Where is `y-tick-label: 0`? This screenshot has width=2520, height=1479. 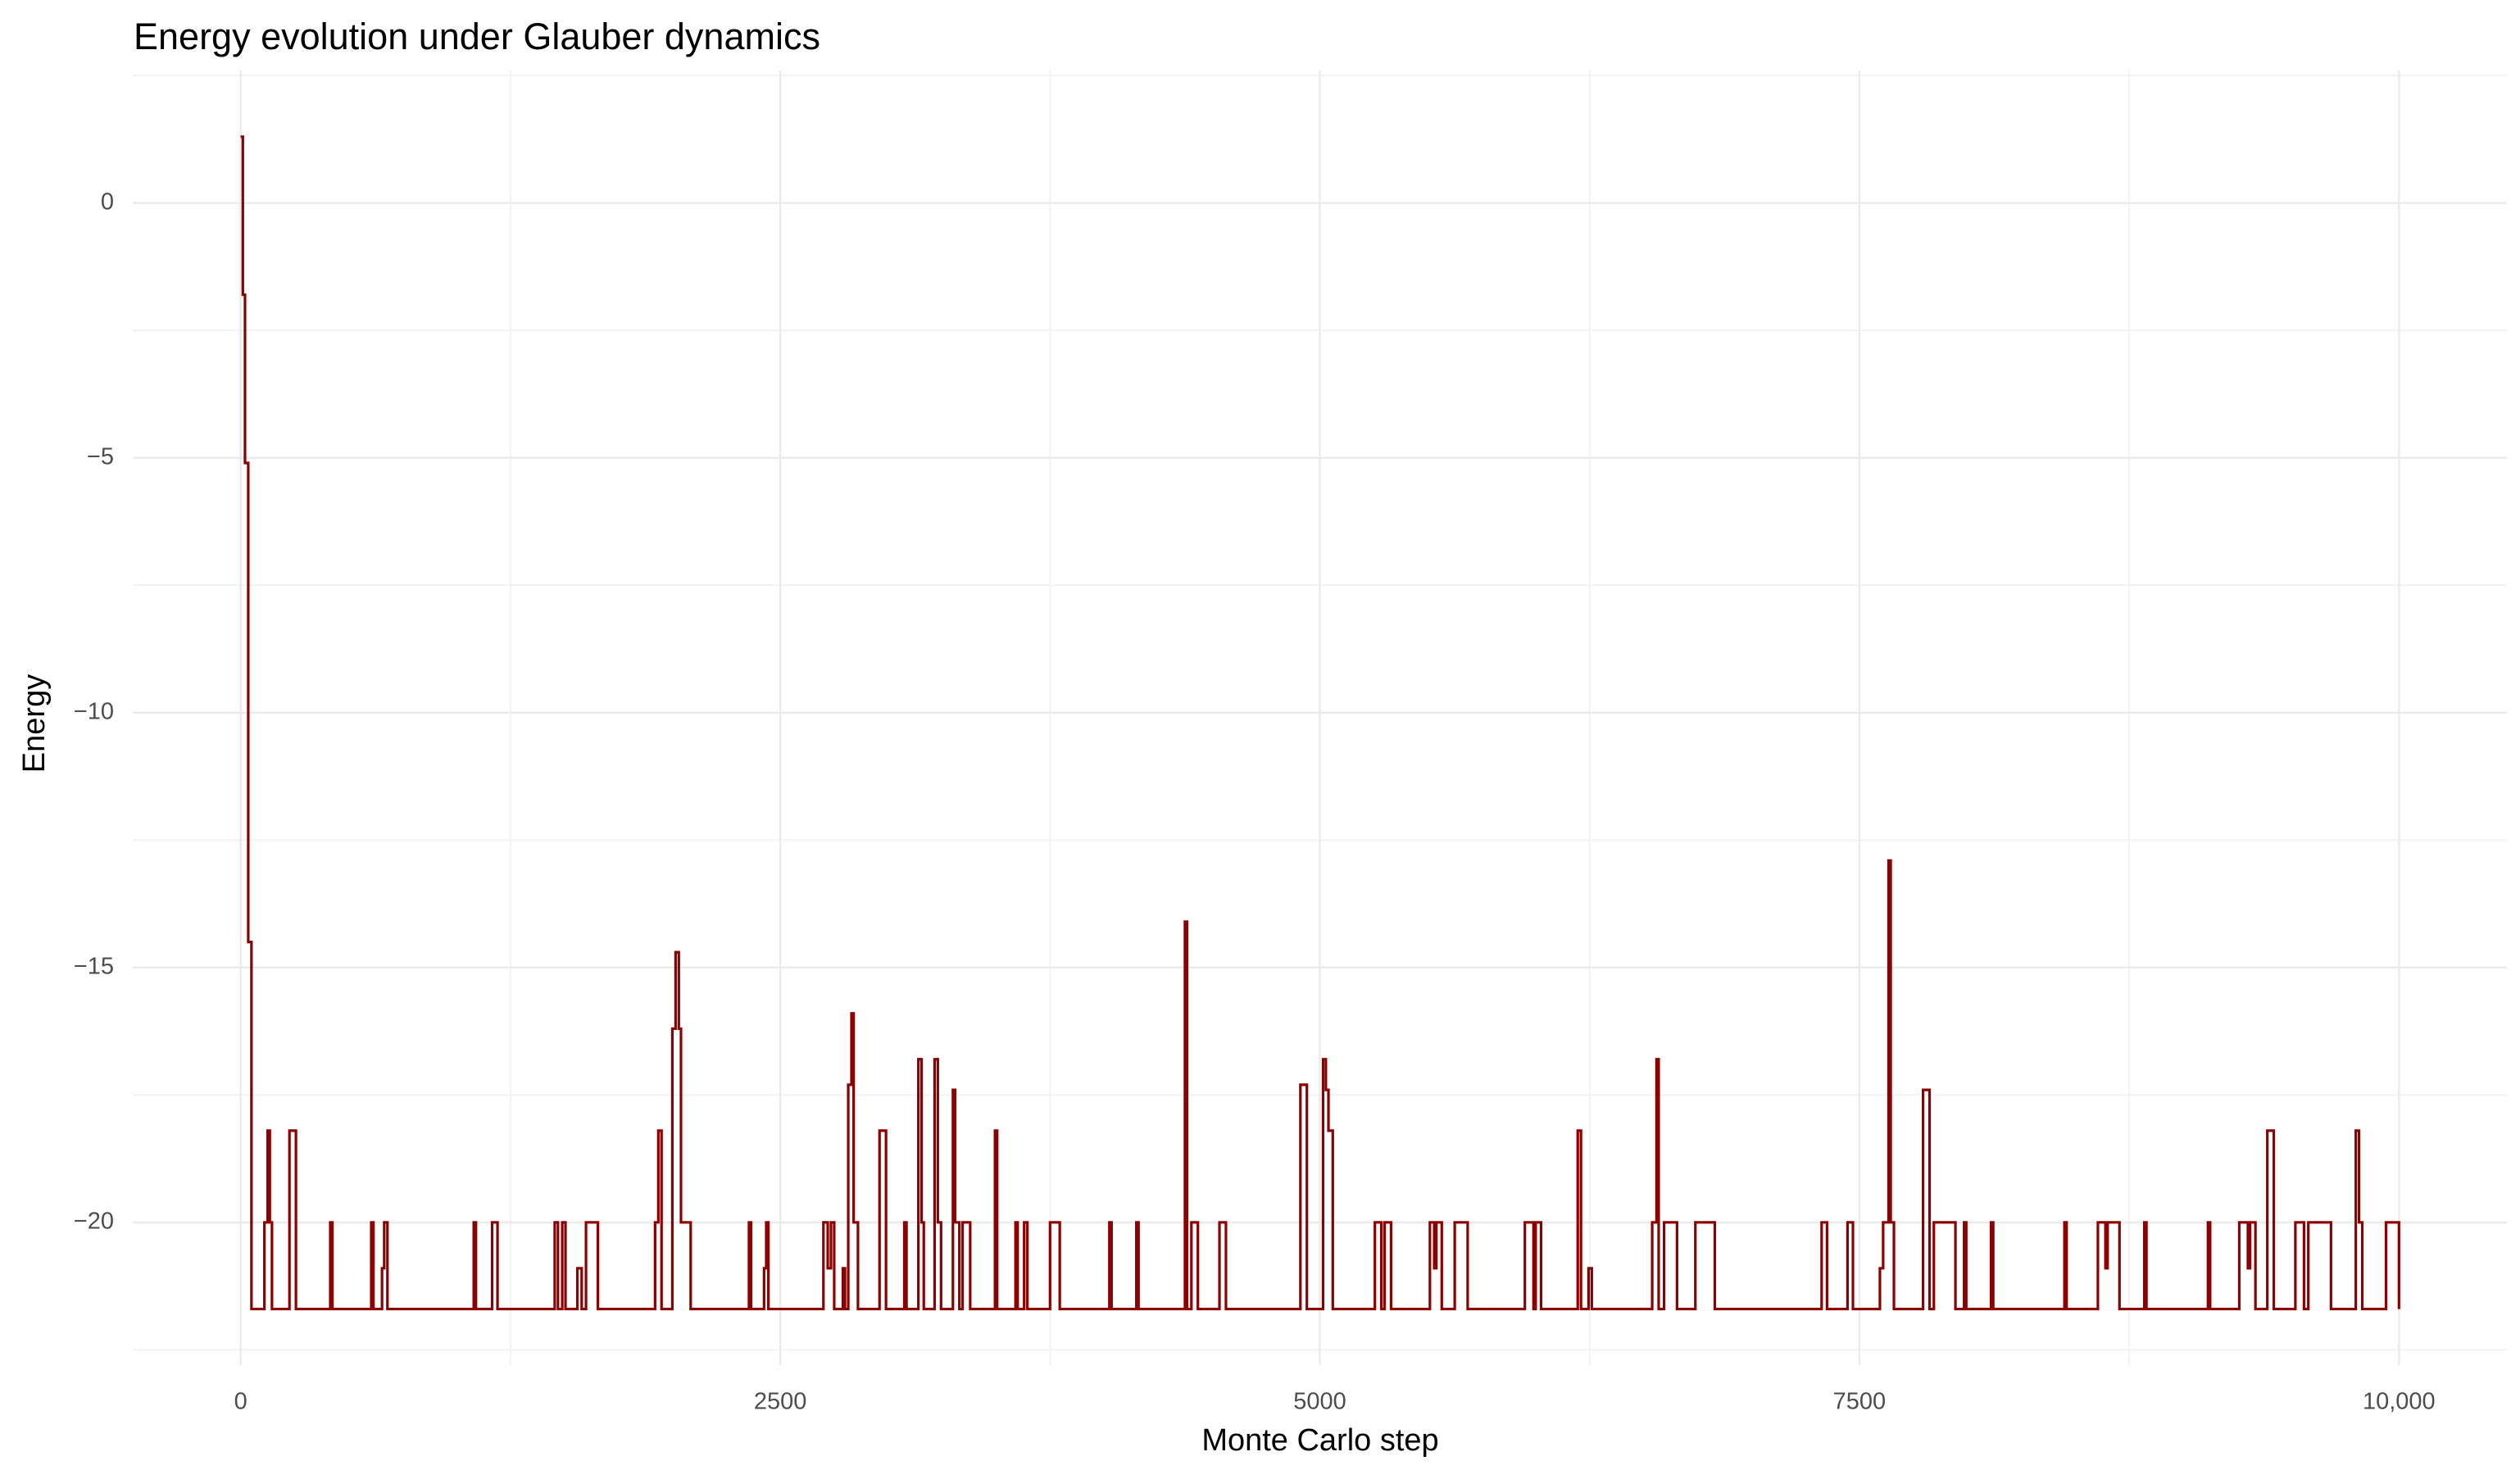
y-tick-label: 0 is located at coordinates (107, 201).